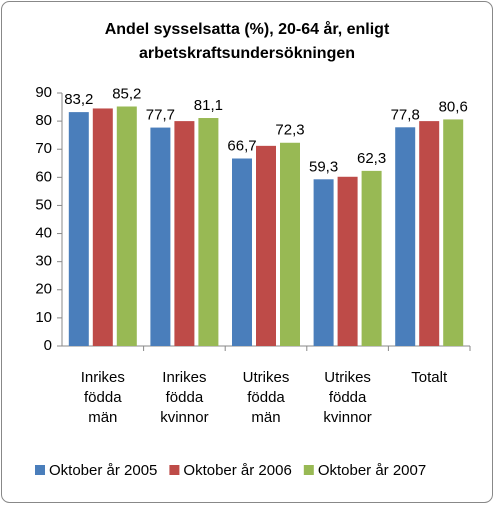 This screenshot has height=505, width=495. I want to click on value-label: 81,1, so click(208, 105).